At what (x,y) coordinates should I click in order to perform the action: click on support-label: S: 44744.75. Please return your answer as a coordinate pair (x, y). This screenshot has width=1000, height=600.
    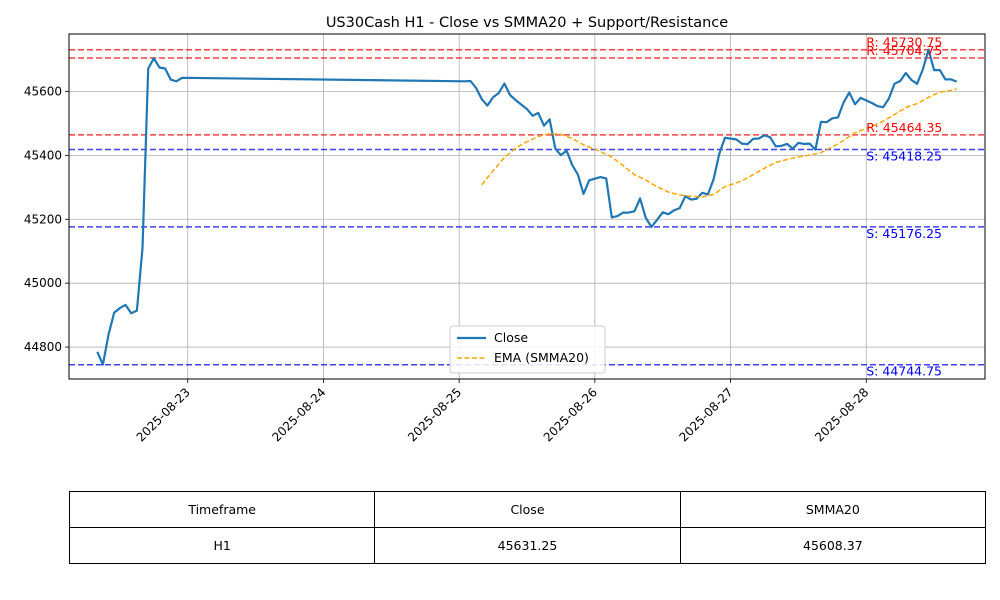
    Looking at the image, I should click on (904, 371).